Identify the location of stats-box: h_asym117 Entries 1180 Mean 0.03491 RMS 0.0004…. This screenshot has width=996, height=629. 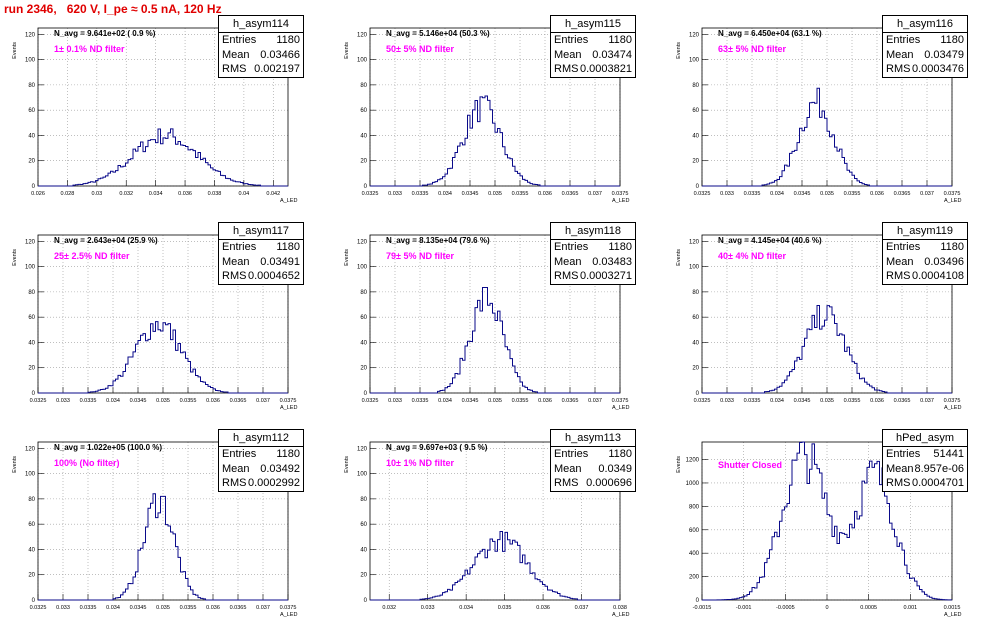
(261, 253).